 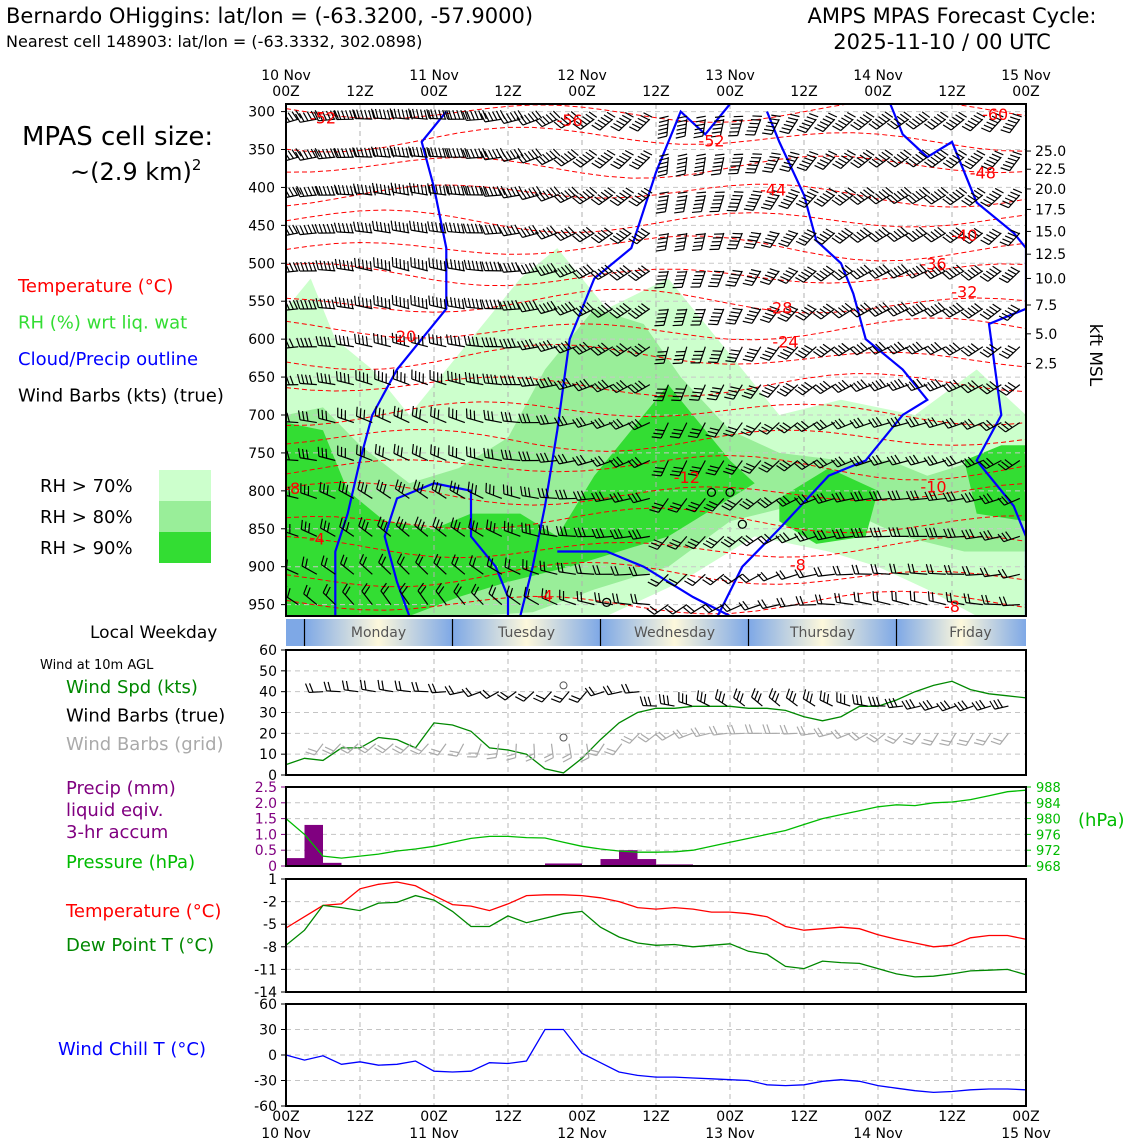 I want to click on grid-wind-barb, so click(x=530, y=752).